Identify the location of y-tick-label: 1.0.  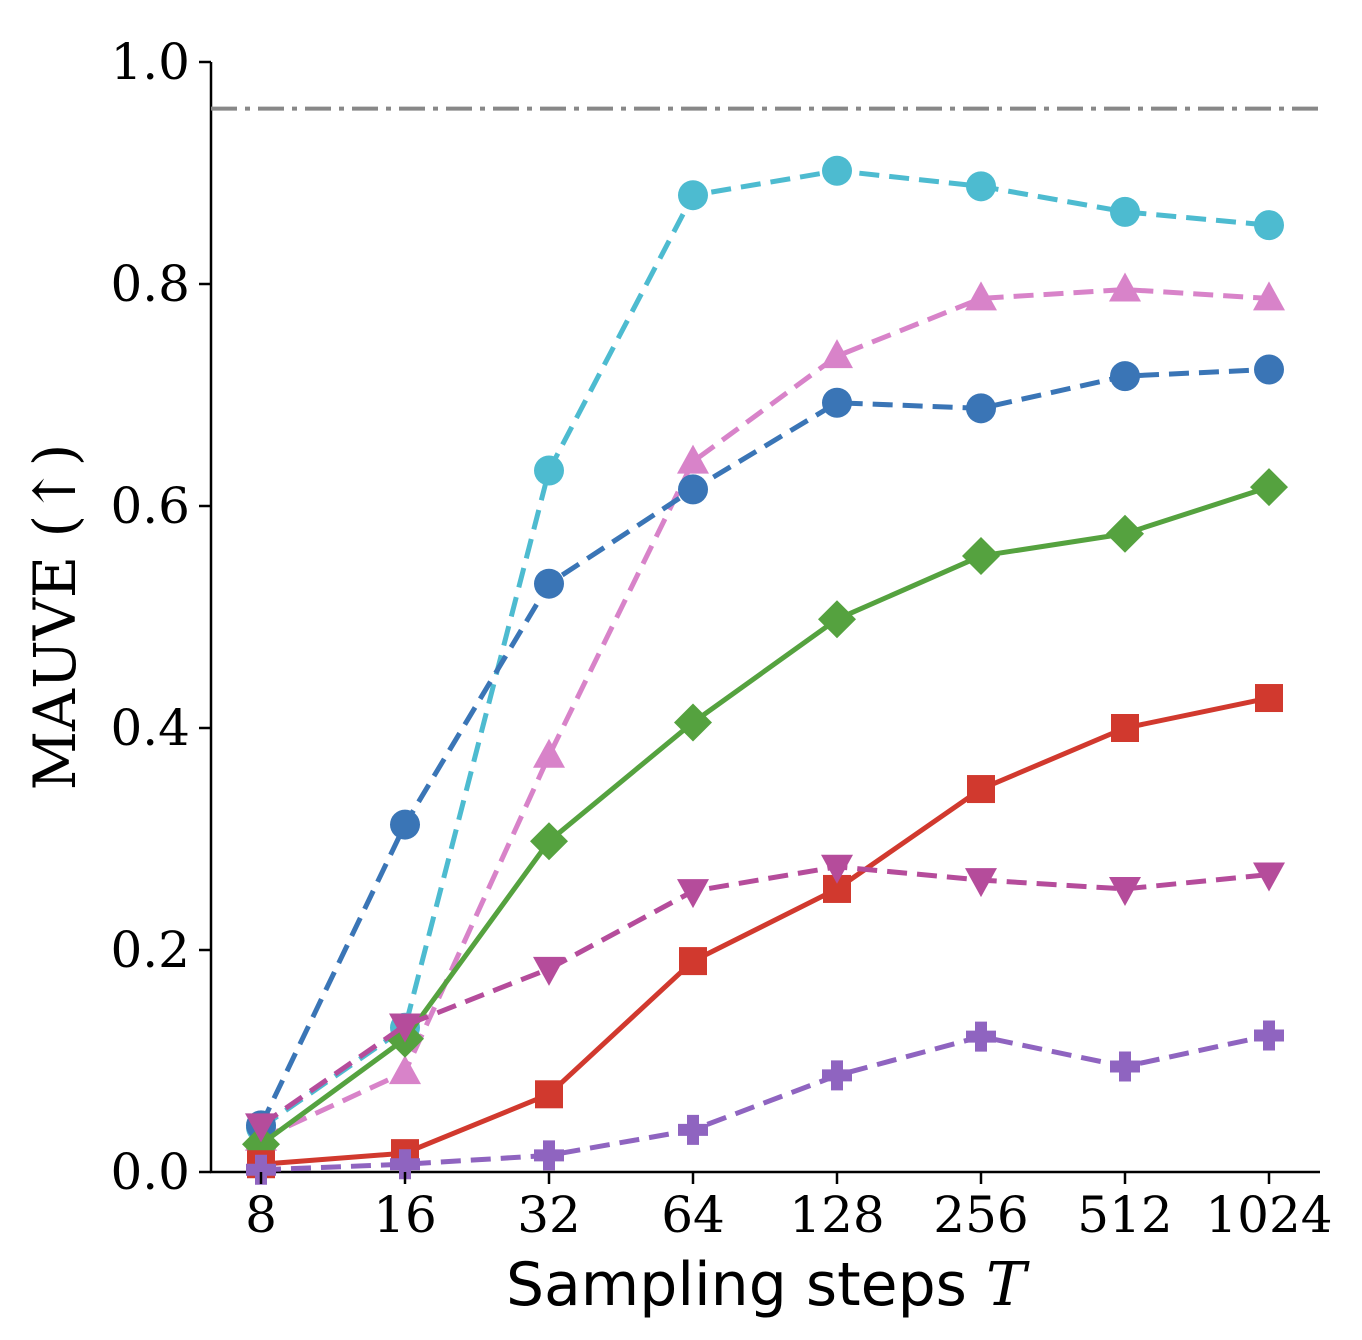
(150, 62).